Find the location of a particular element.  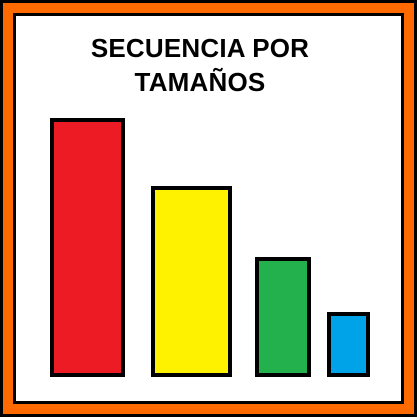

title-line-1: SECUENCIA POR is located at coordinates (200, 48).